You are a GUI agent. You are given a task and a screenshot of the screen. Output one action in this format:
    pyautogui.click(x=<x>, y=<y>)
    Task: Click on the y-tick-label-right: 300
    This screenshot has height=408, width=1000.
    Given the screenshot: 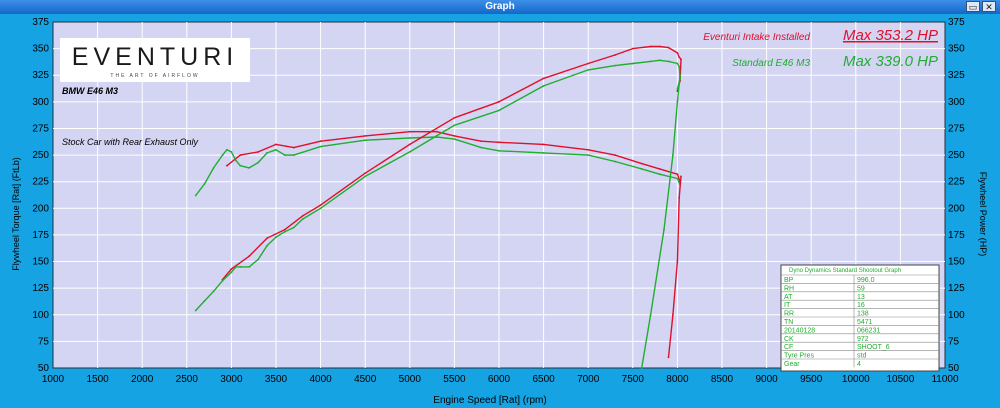 What is the action you would take?
    pyautogui.click(x=956, y=102)
    